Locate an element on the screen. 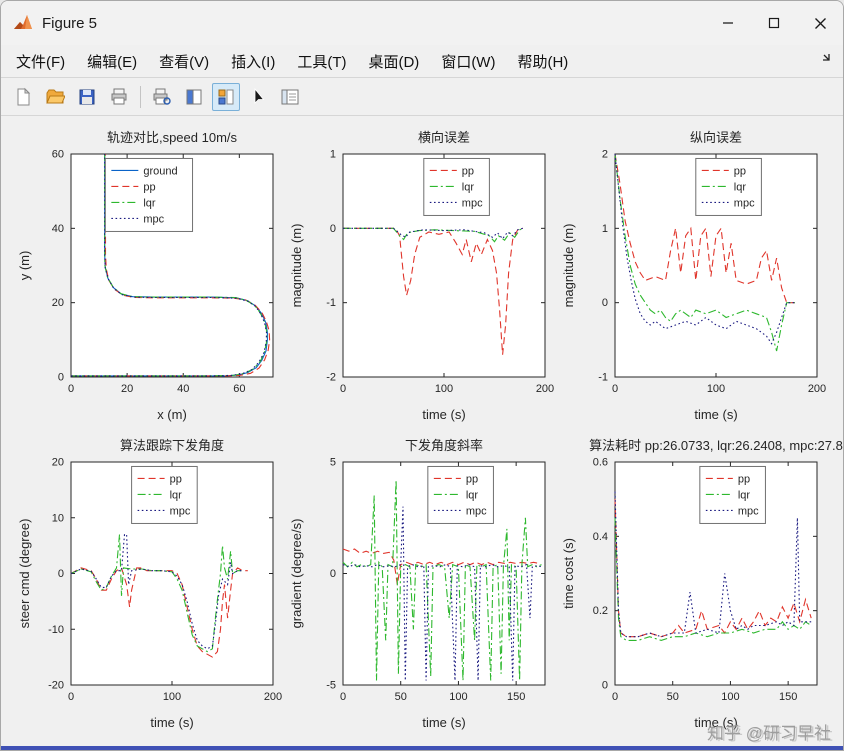 This screenshot has height=751, width=844. svg-text: 0.4 is located at coordinates (600, 537).